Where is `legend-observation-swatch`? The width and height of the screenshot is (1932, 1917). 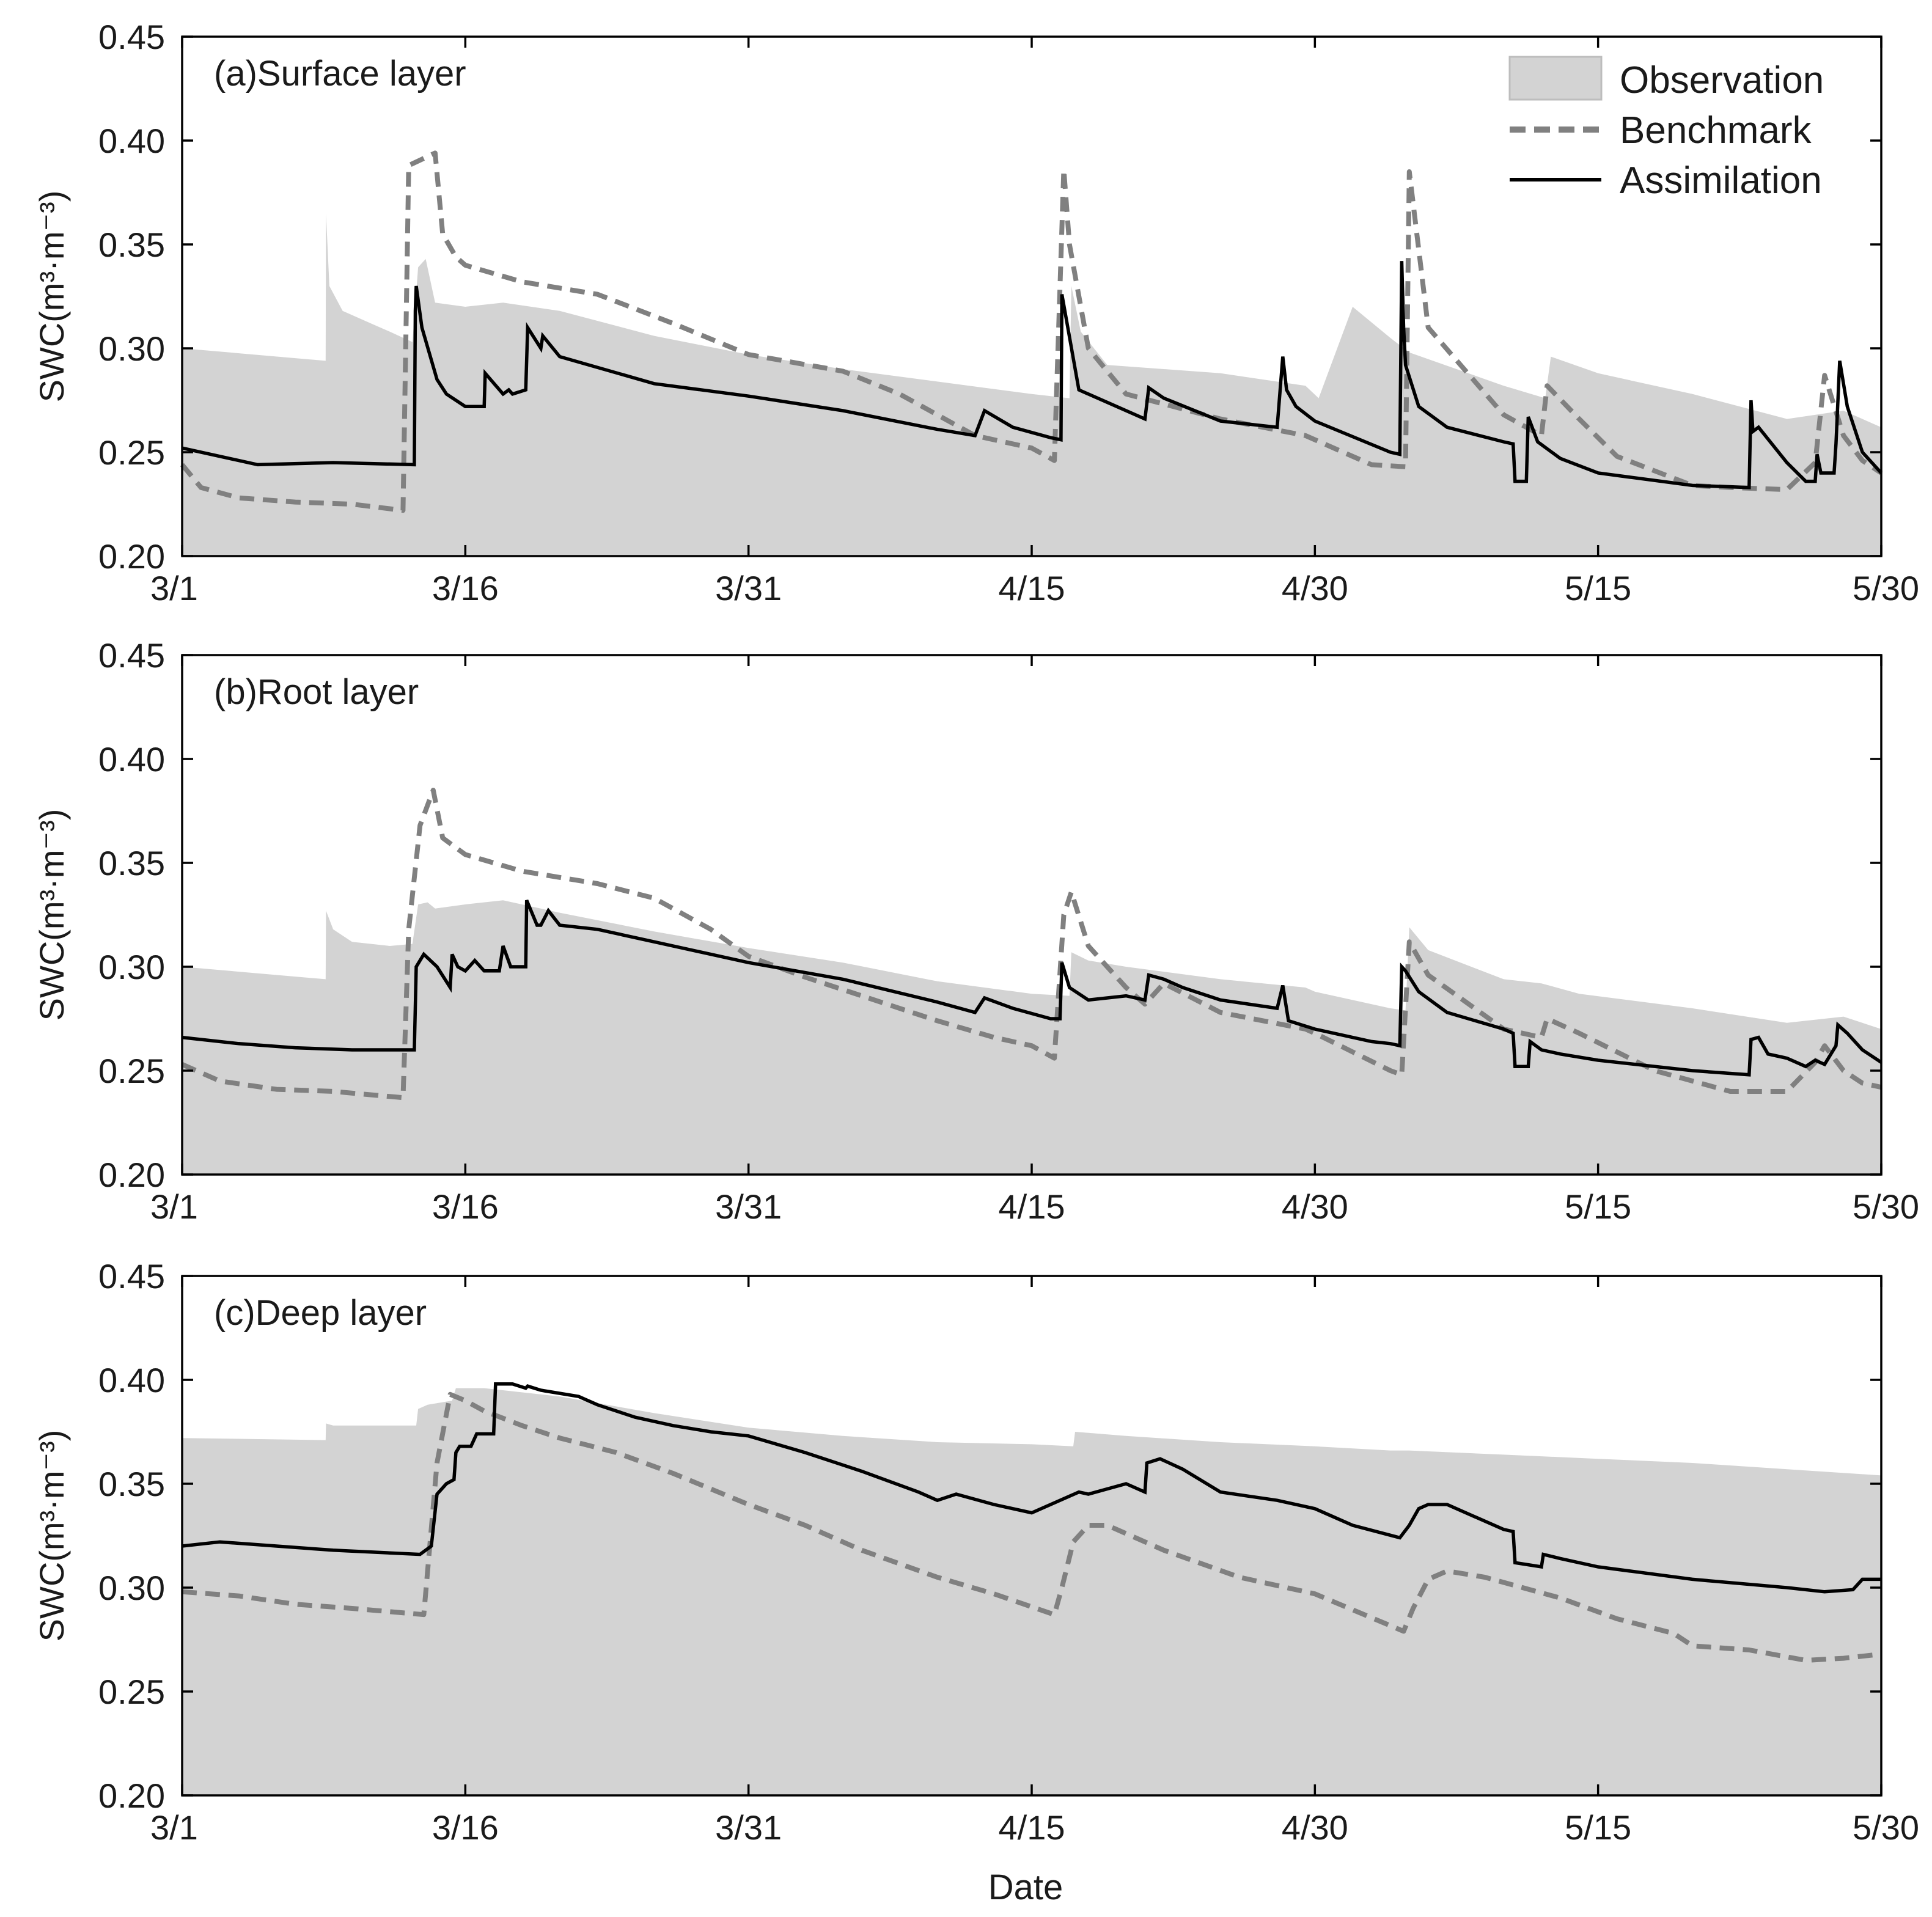 legend-observation-swatch is located at coordinates (1555, 78).